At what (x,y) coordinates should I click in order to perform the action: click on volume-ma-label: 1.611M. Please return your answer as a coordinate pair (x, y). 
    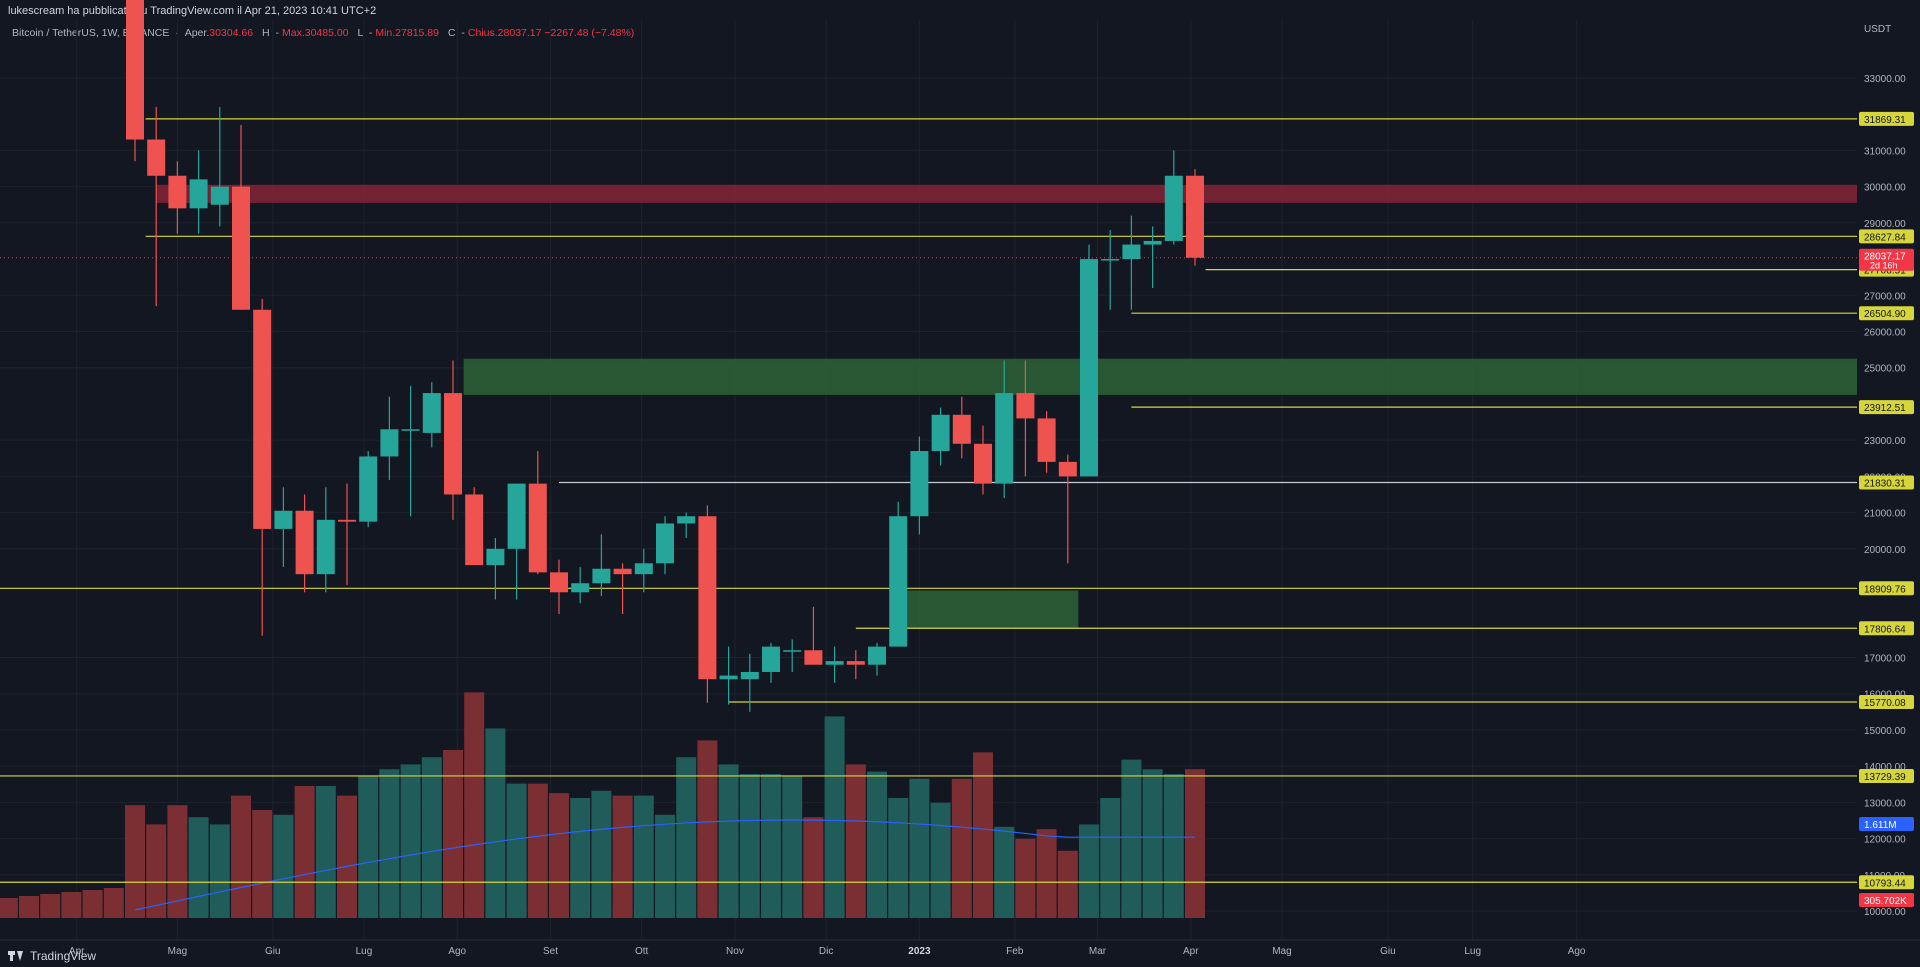
    Looking at the image, I should click on (1880, 825).